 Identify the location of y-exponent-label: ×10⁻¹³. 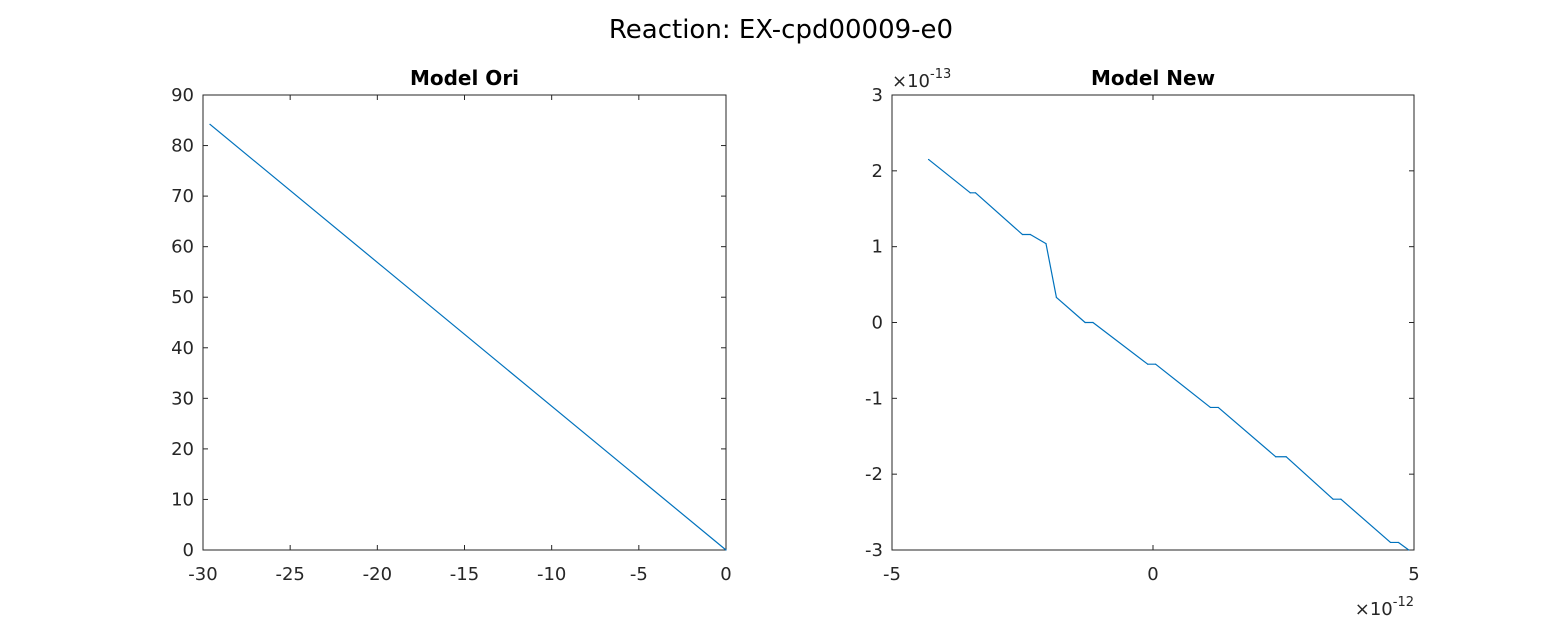
(921, 79).